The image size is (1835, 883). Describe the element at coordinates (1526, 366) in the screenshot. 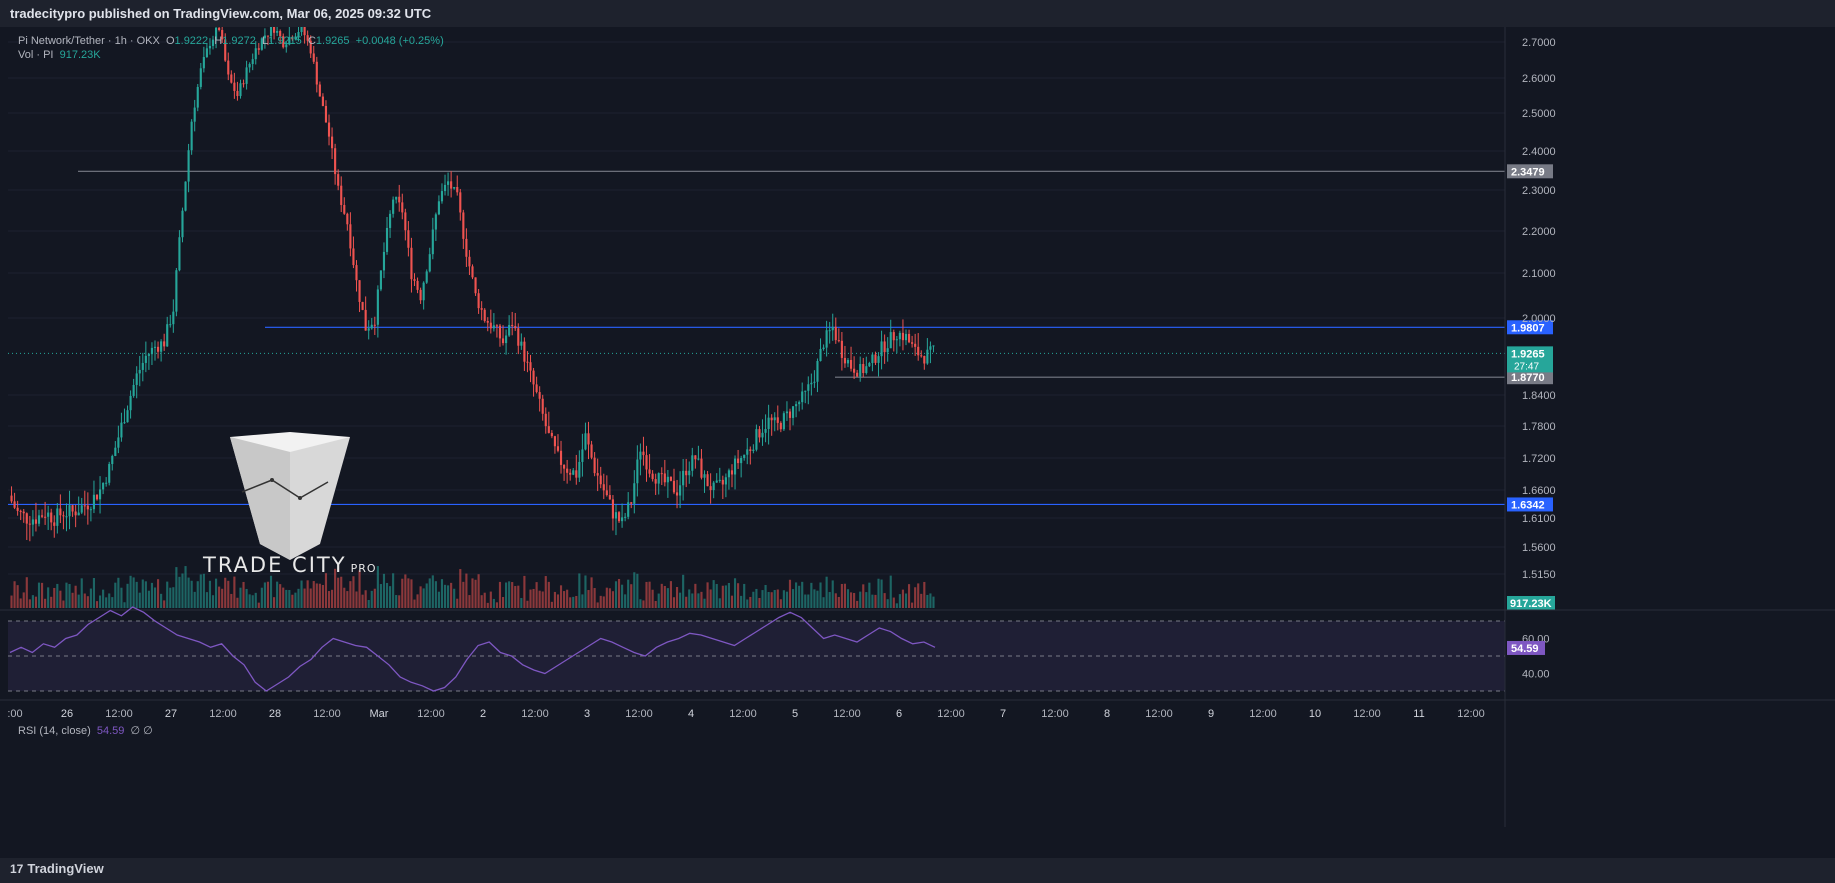

I see `countdown-label: 27:47` at that location.